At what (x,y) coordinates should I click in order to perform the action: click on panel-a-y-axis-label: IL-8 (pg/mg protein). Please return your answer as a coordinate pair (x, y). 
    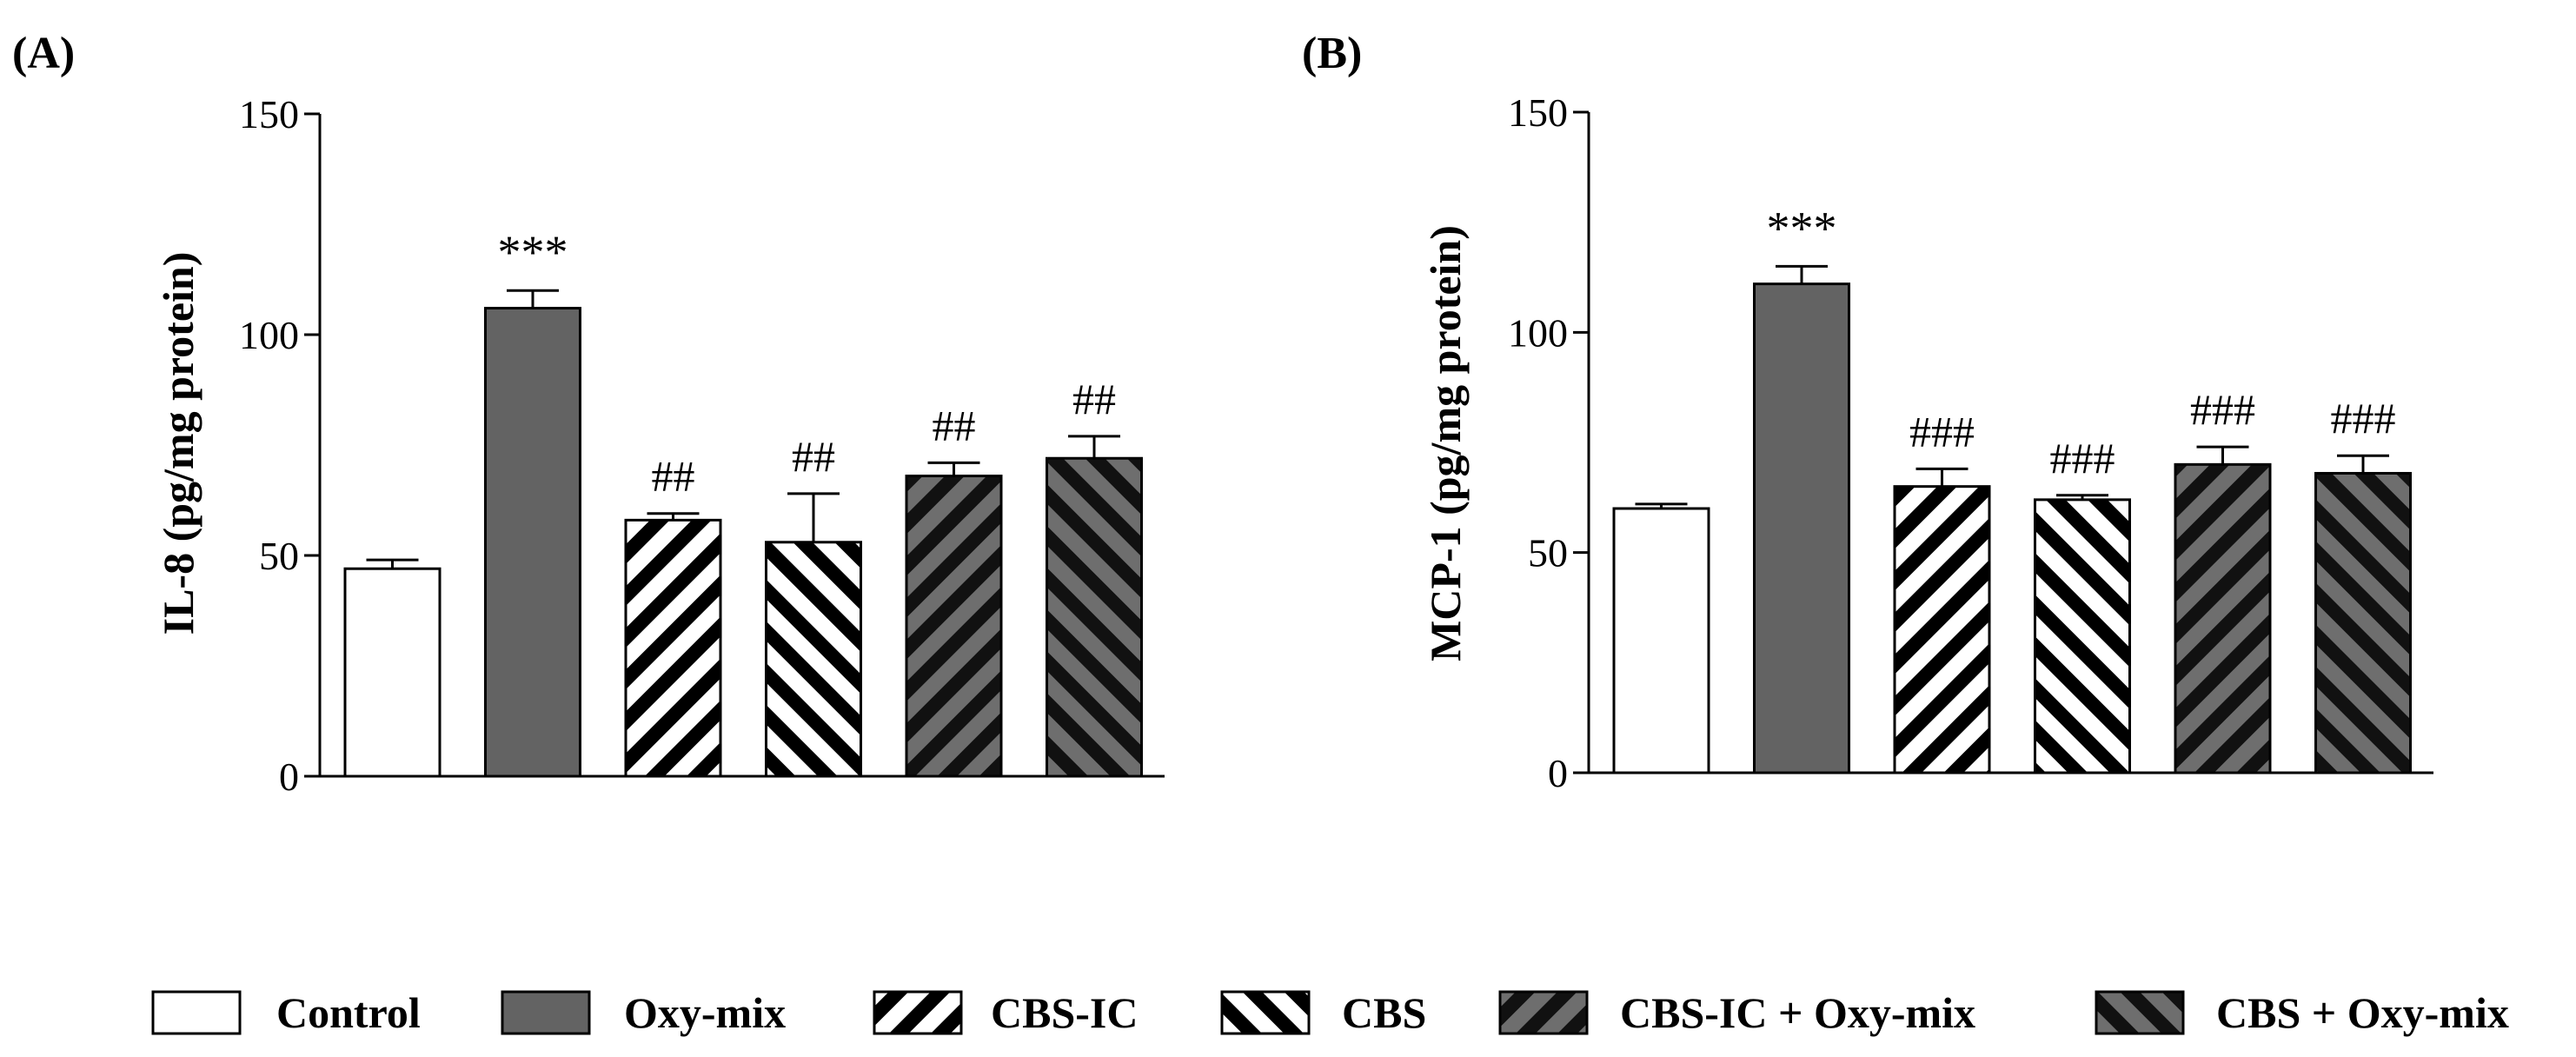
    Looking at the image, I should click on (178, 443).